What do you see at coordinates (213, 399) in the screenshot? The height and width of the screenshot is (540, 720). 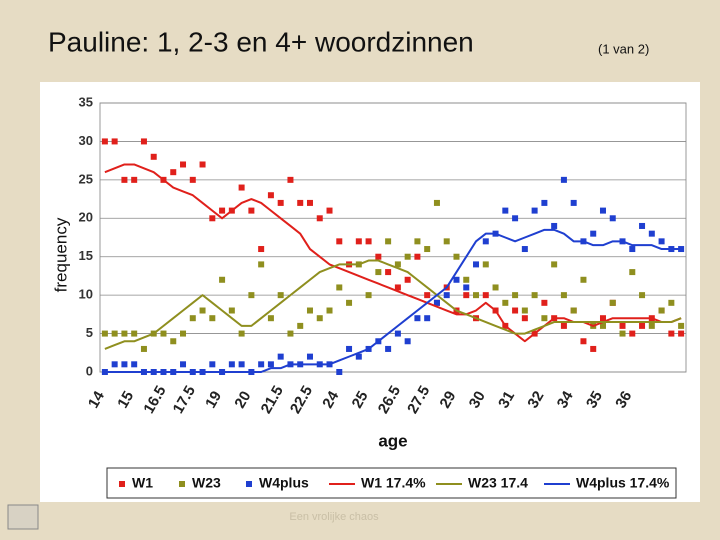 I see `x-tick-label: 19` at bounding box center [213, 399].